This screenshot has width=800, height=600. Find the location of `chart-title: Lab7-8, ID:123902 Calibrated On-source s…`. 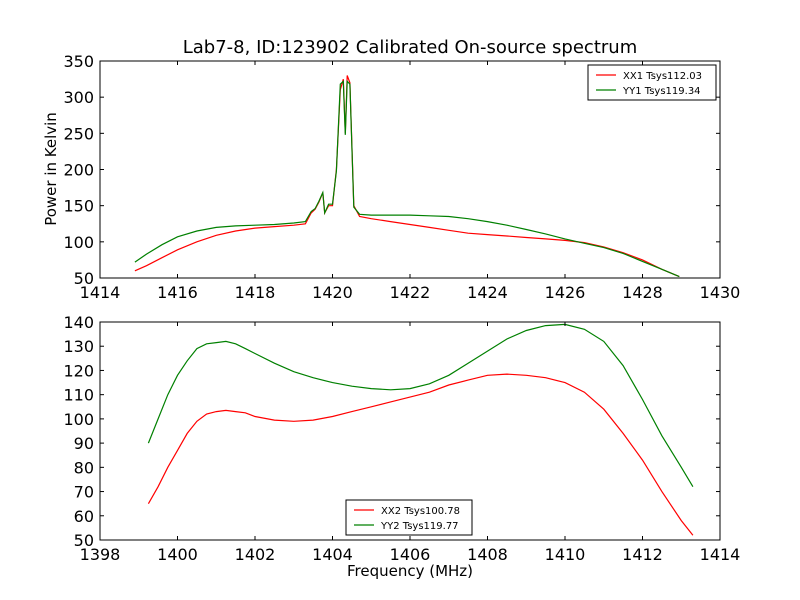

chart-title: Lab7-8, ID:123902 Calibrated On-source s… is located at coordinates (410, 47).